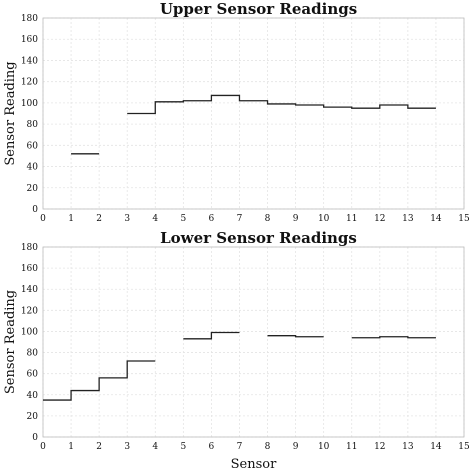  I want to click on chart-title: Lower Sensor Readings, so click(258, 238).